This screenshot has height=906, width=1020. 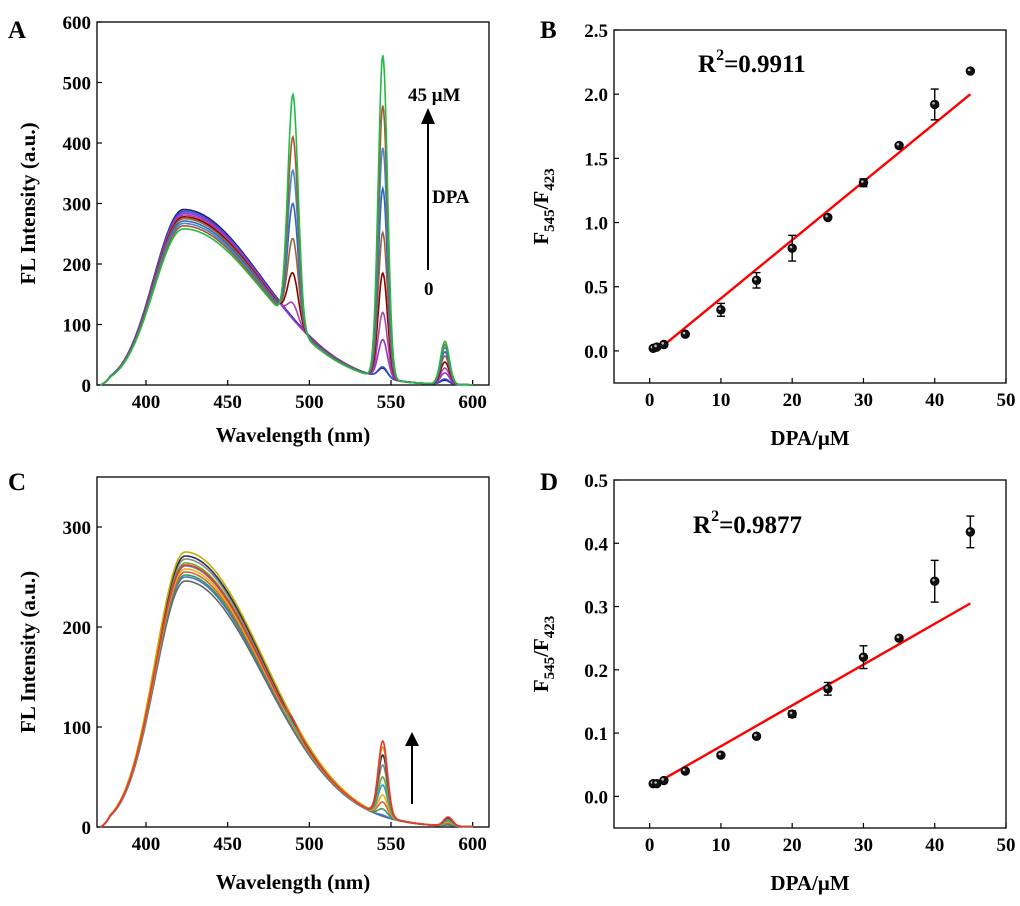 I want to click on panel-d-r2-exponent: 2, so click(x=715, y=516).